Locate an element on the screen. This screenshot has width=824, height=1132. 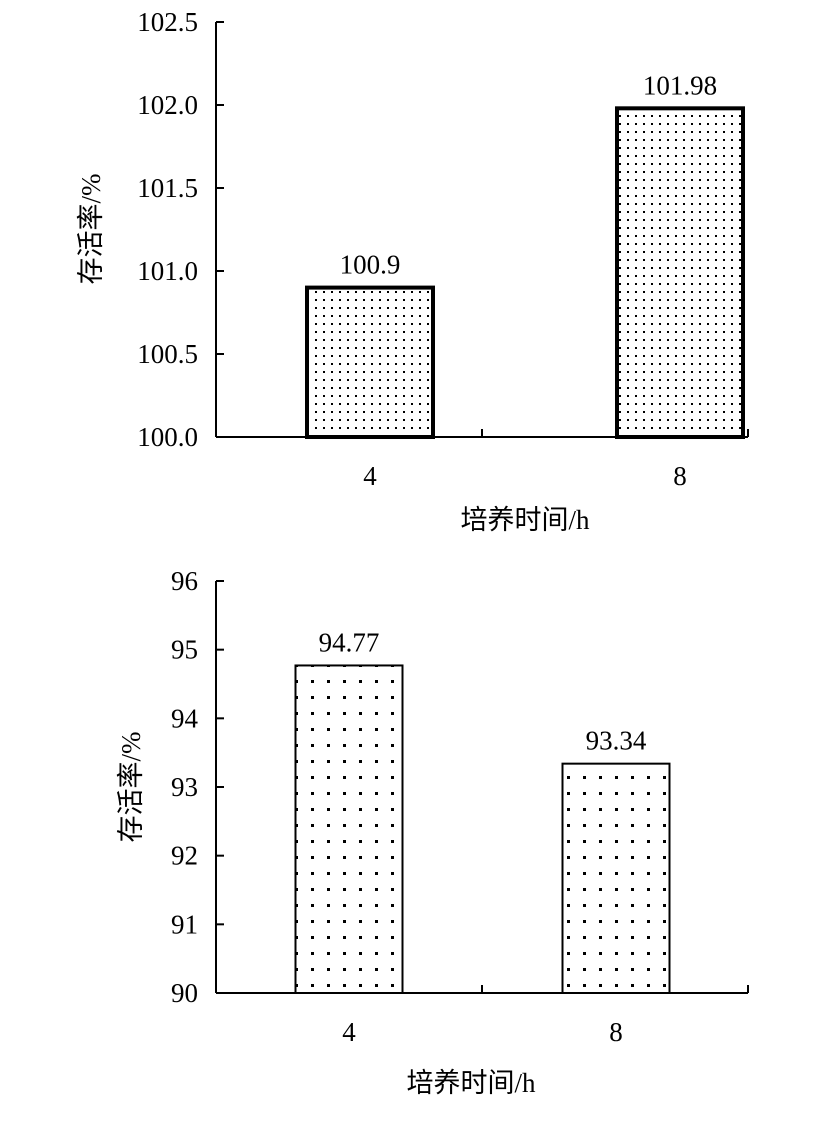
y-tick-label: 101.0 is located at coordinates (167, 271).